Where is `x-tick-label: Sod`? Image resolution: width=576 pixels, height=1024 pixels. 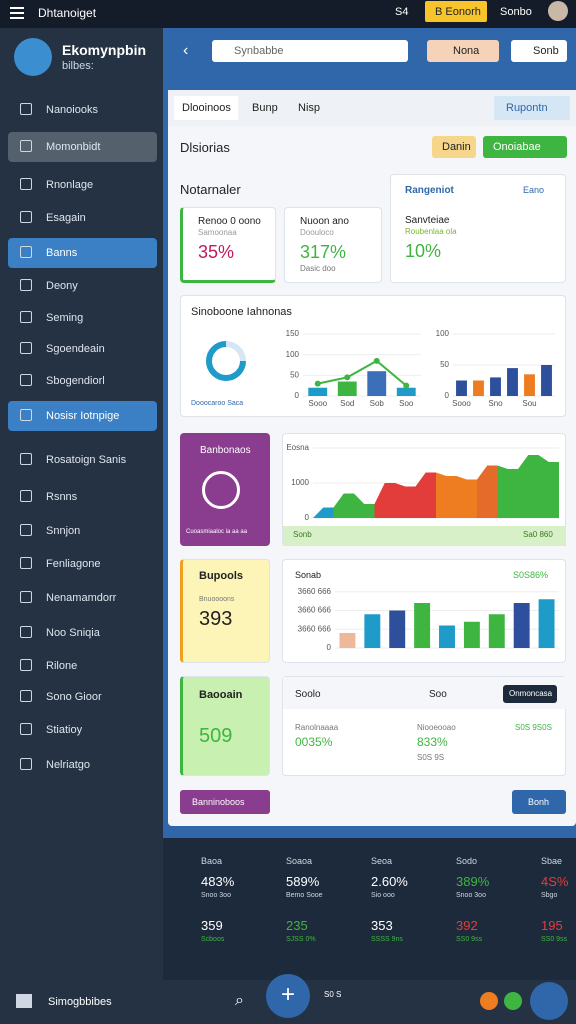
x-tick-label: Sod is located at coordinates (347, 403).